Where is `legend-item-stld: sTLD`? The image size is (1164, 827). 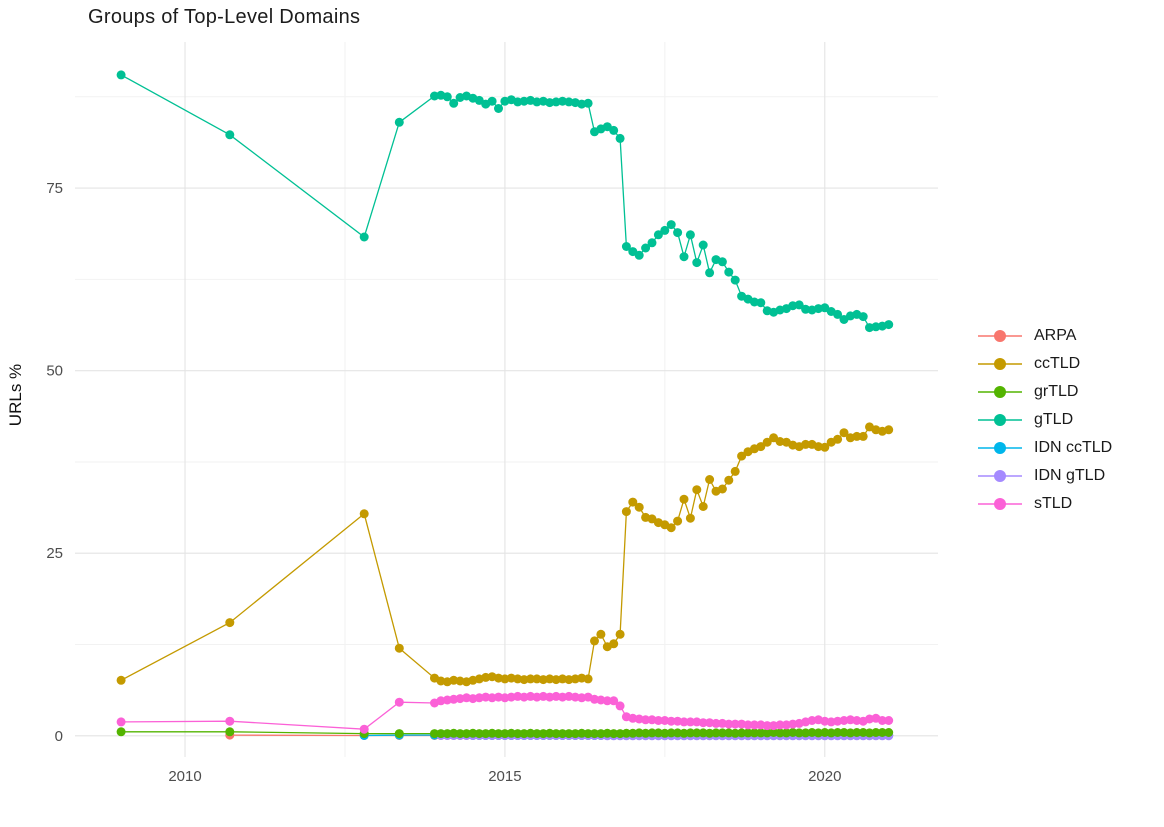
legend-item-stld: sTLD is located at coordinates (1045, 504).